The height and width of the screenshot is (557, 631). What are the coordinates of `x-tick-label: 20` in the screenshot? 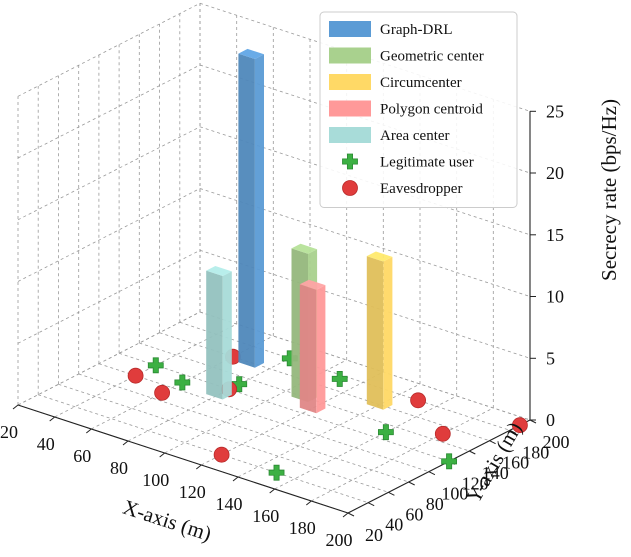 It's located at (9, 432).